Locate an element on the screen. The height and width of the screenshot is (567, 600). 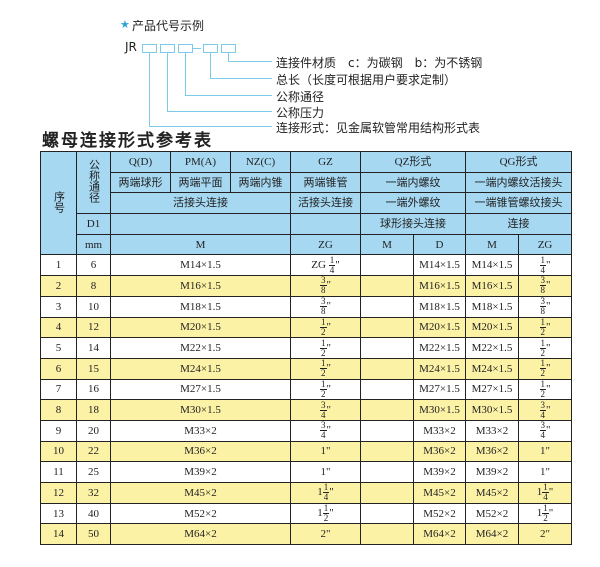
cell-zg: 2" is located at coordinates (325, 534).